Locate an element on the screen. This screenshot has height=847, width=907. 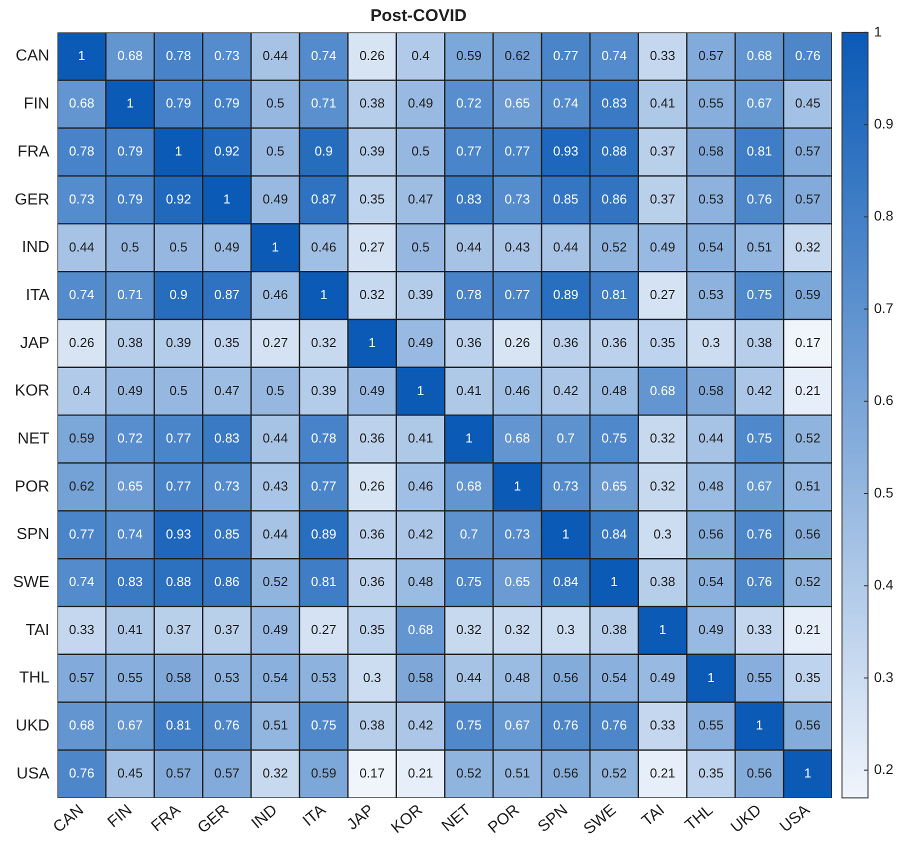
data-label: 0.43 is located at coordinates (275, 486).